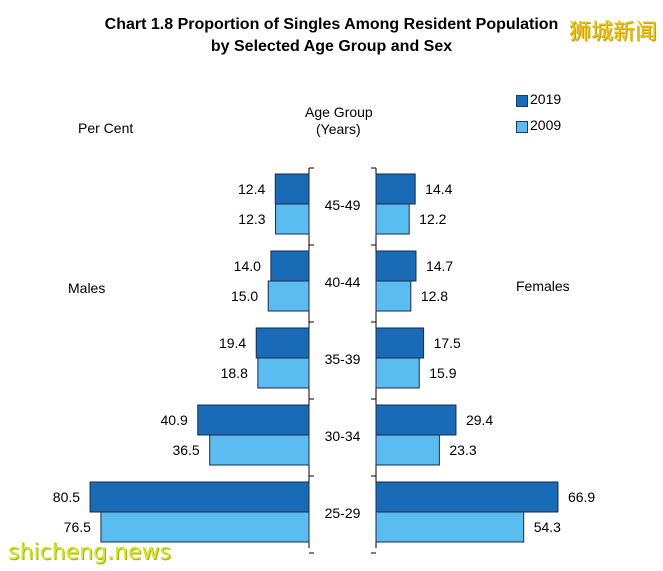 Image resolution: width=663 pixels, height=571 pixels. What do you see at coordinates (338, 129) in the screenshot?
I see `age-group-axis-unit: (Years)` at bounding box center [338, 129].